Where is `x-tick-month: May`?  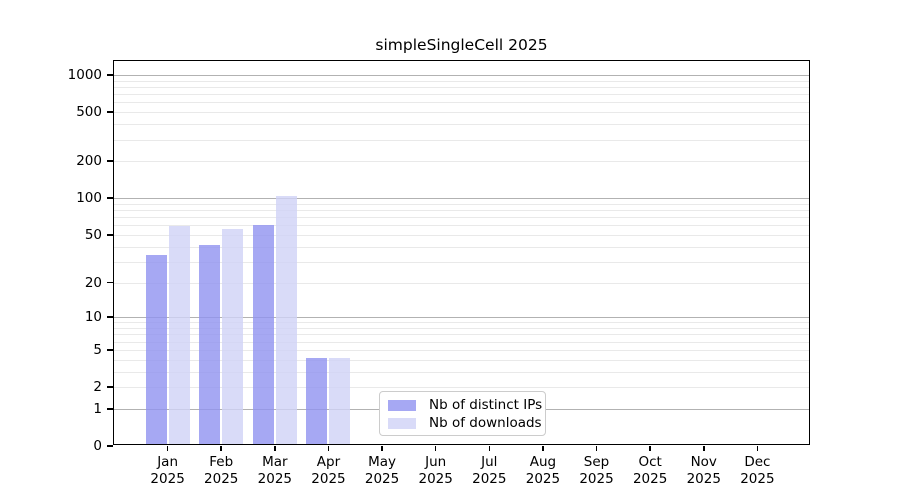
x-tick-month: May is located at coordinates (382, 462).